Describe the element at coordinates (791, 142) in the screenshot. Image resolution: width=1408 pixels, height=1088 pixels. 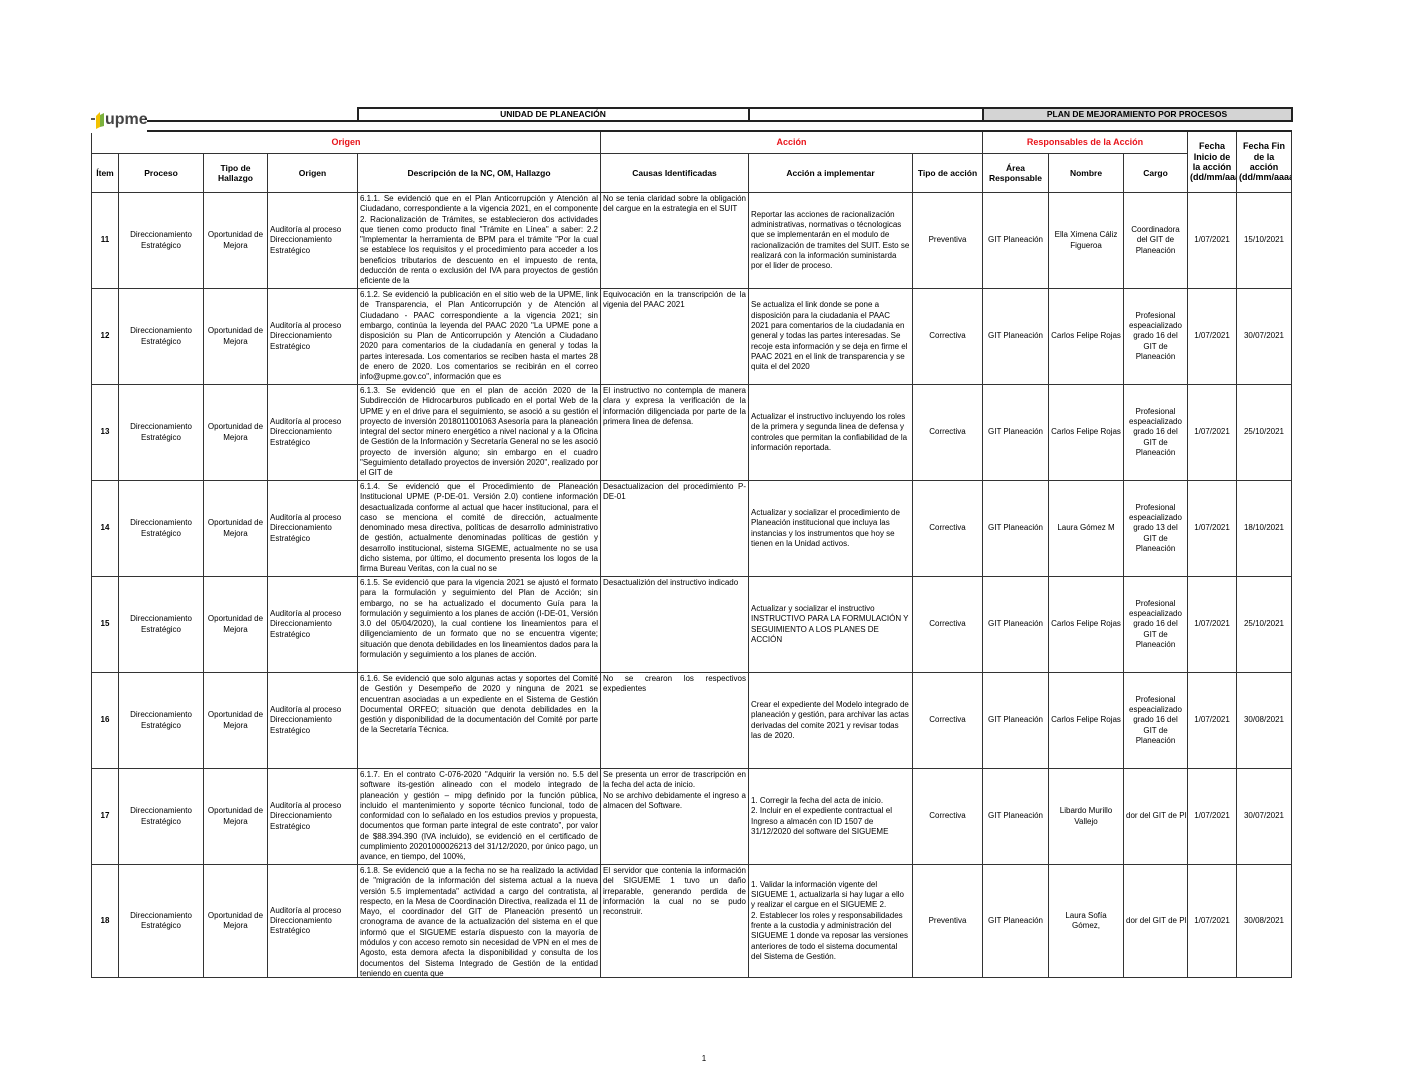
I see `group-accion: Acción` at that location.